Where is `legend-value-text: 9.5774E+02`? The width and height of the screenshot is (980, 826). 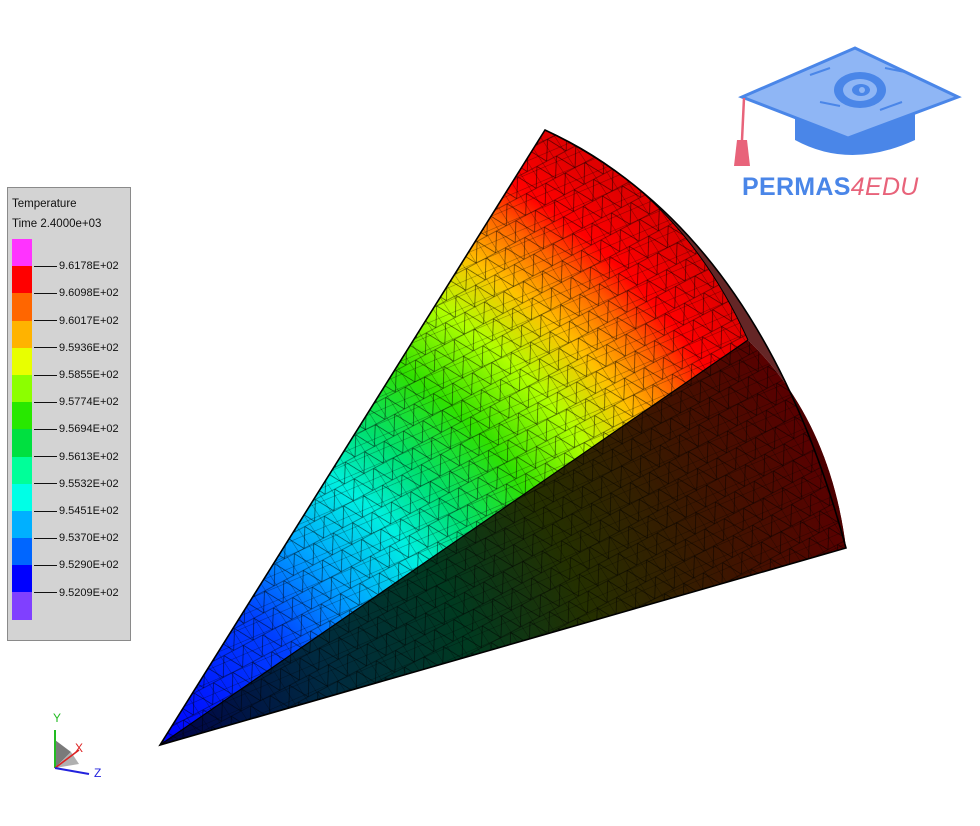
legend-value-text: 9.5774E+02 is located at coordinates (89, 402).